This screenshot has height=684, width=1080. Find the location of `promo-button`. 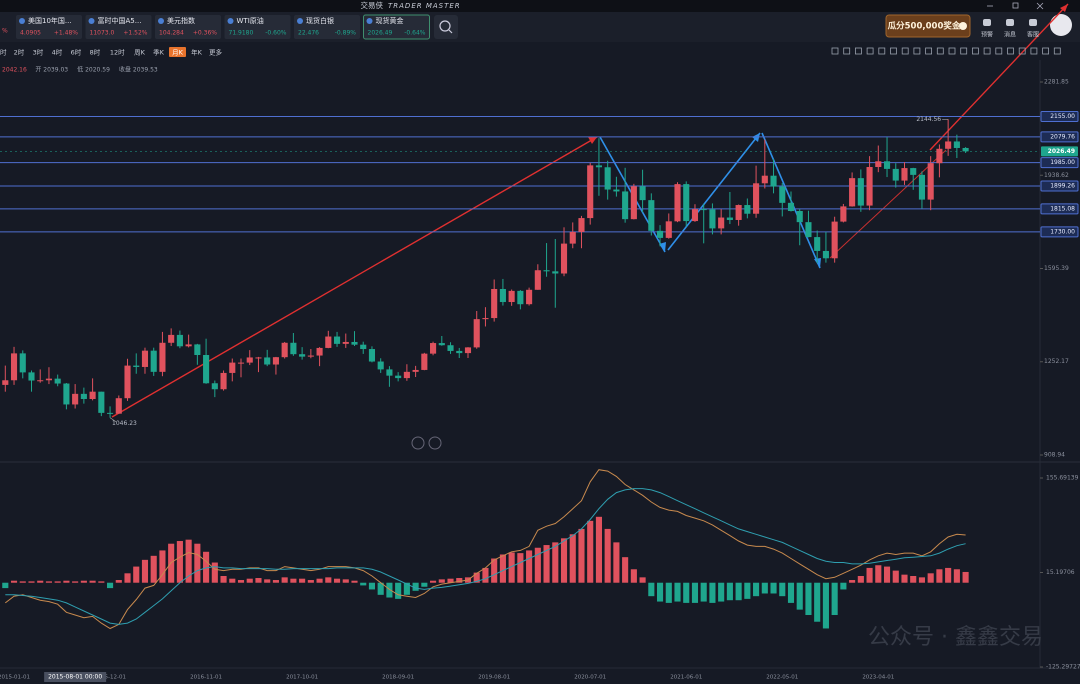

promo-button is located at coordinates (928, 26).